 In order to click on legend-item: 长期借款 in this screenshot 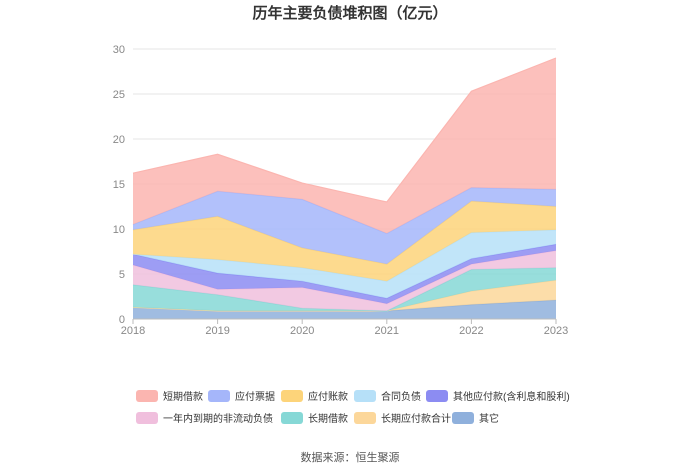, I will do `click(314, 417)`.